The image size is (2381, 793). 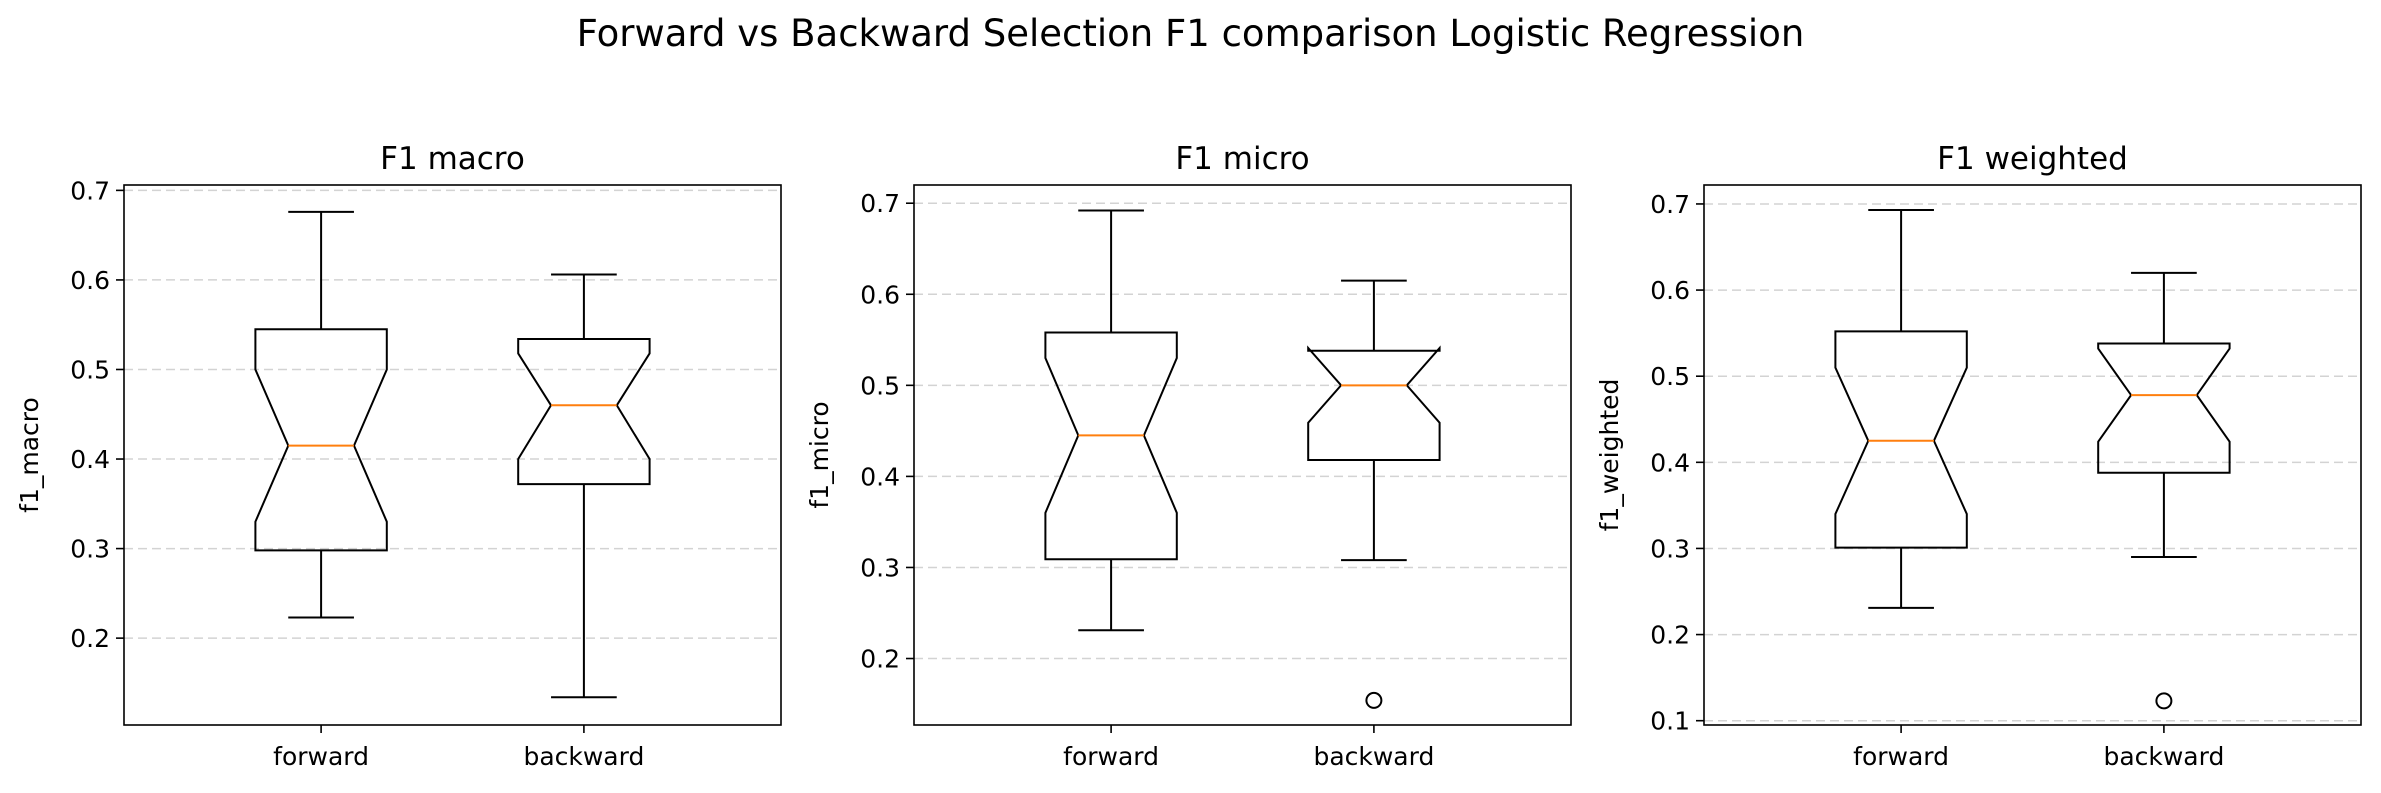 I want to click on subplot-title: F1 macro, so click(x=452, y=159).